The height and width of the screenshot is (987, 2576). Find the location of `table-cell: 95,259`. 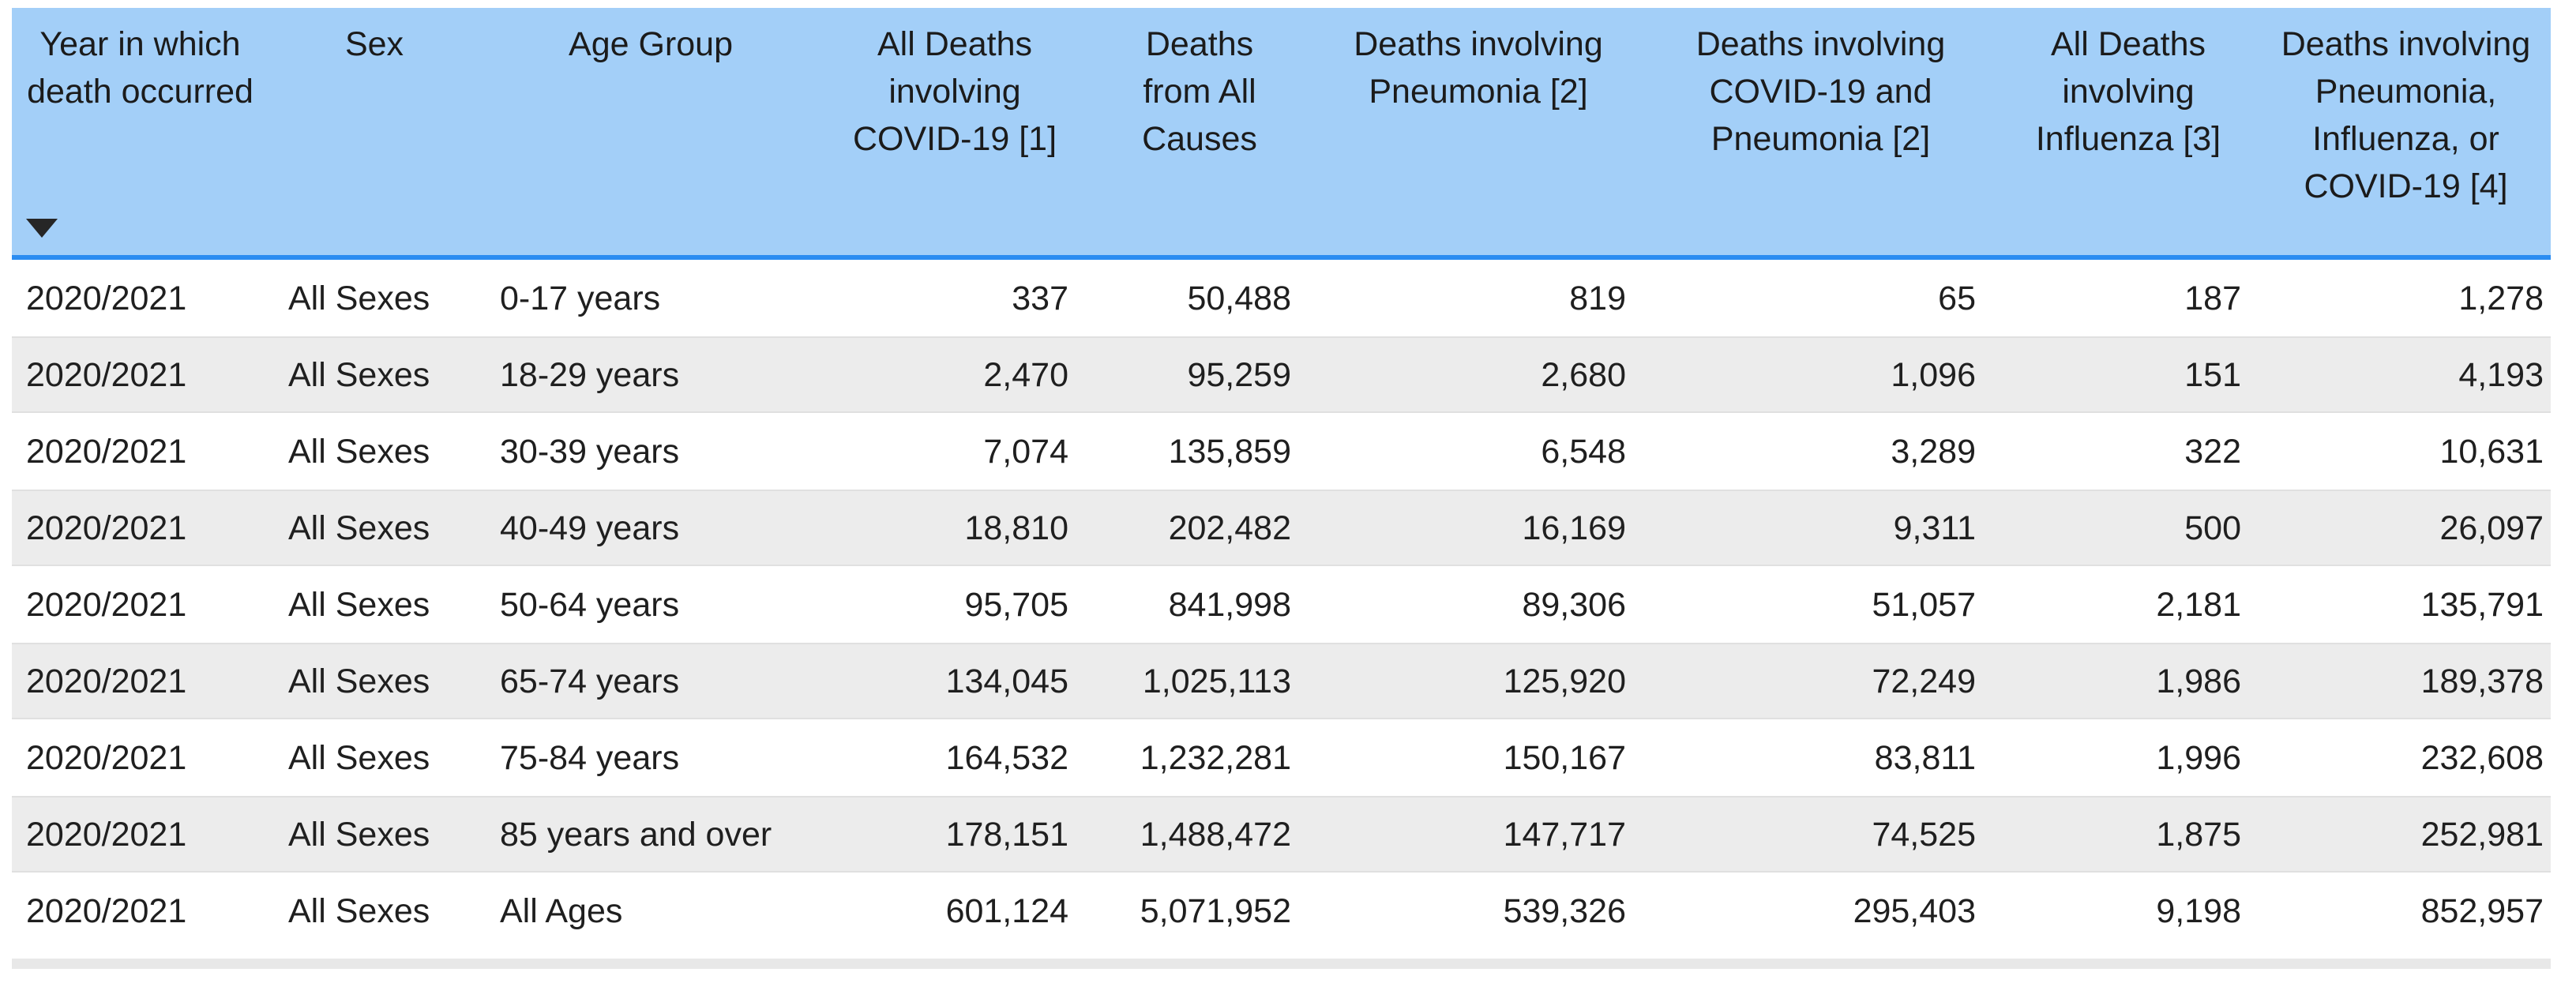

table-cell: 95,259 is located at coordinates (1239, 374).